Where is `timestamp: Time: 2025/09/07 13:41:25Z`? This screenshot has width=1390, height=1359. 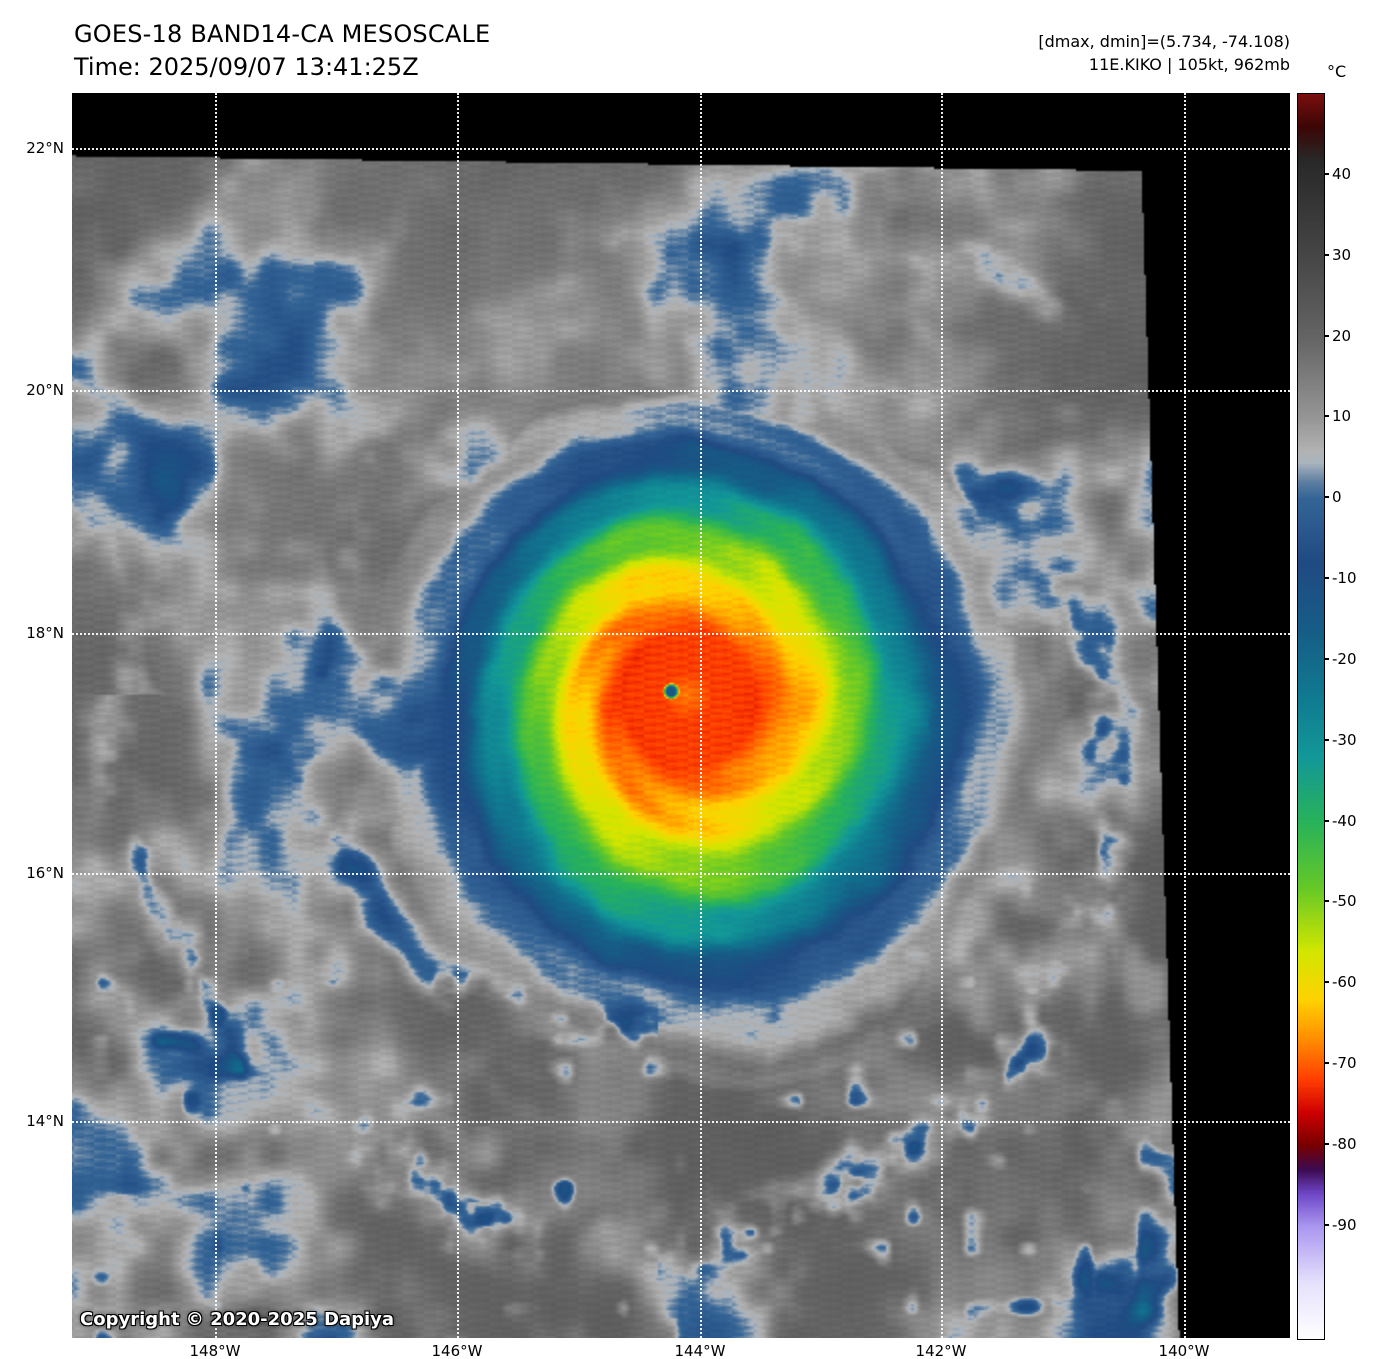 timestamp: Time: 2025/09/07 13:41:25Z is located at coordinates (246, 67).